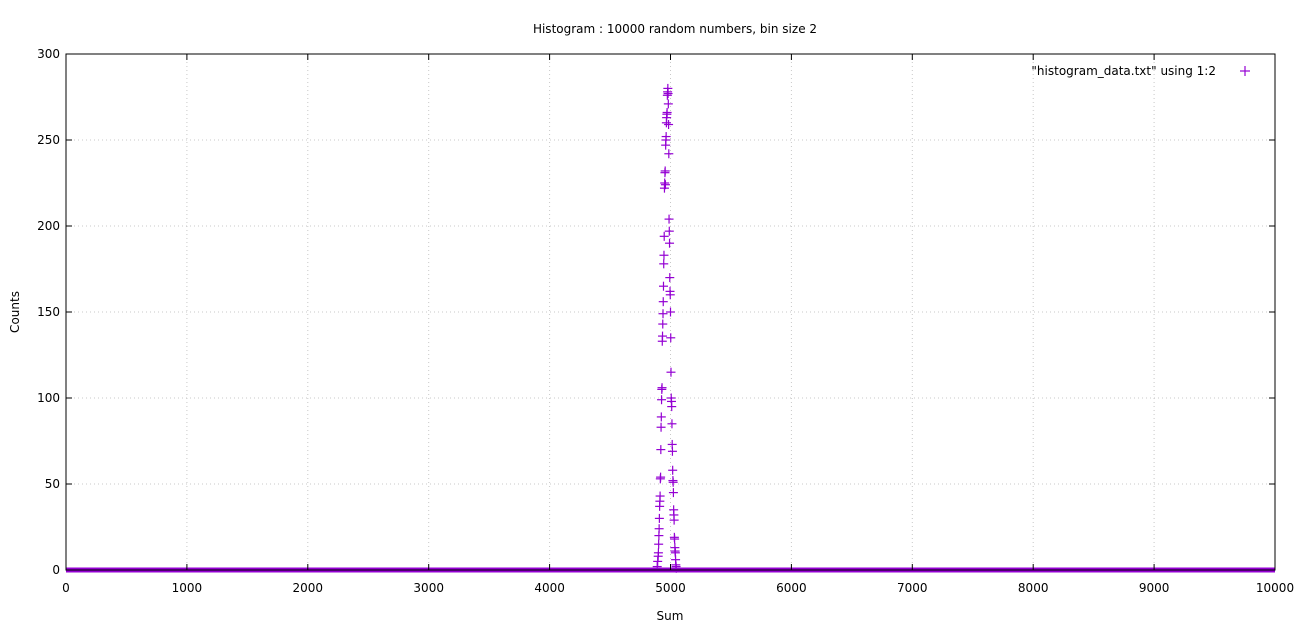 The image size is (1297, 627). What do you see at coordinates (187, 588) in the screenshot?
I see `x-tick-label: 1000` at bounding box center [187, 588].